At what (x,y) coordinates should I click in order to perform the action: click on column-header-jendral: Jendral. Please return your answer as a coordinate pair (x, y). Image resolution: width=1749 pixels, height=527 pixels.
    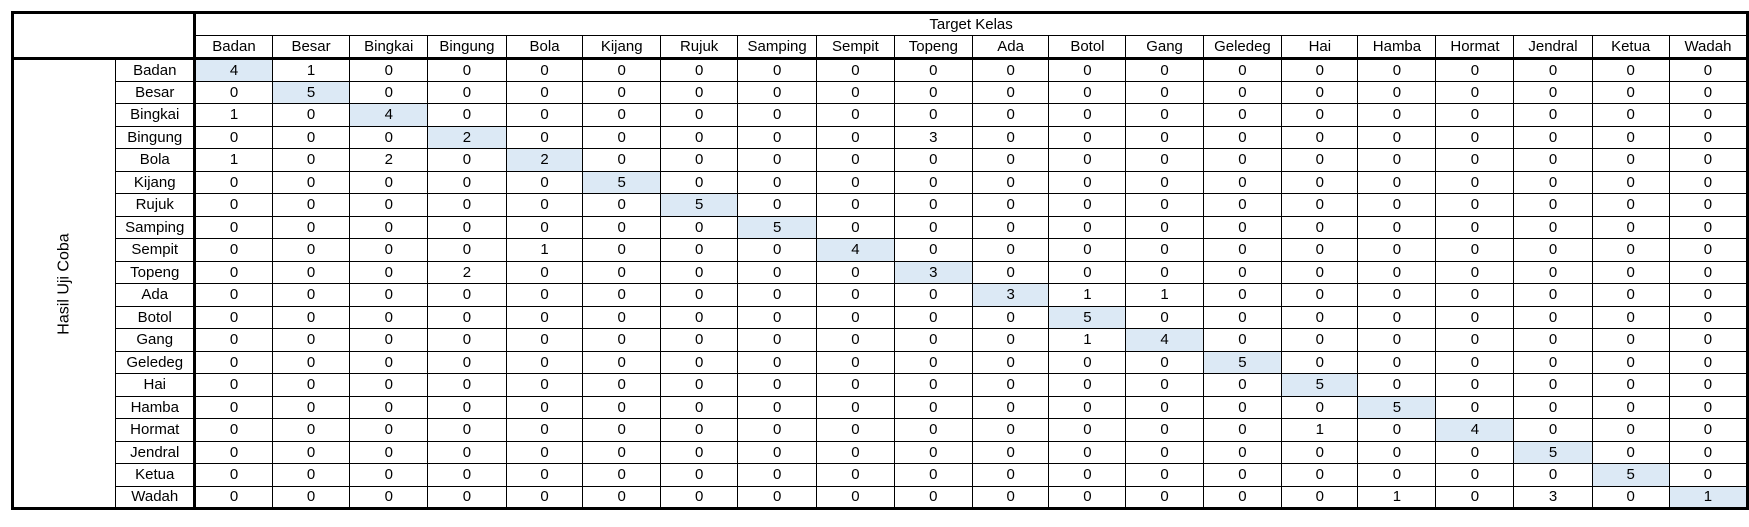
    Looking at the image, I should click on (1553, 47).